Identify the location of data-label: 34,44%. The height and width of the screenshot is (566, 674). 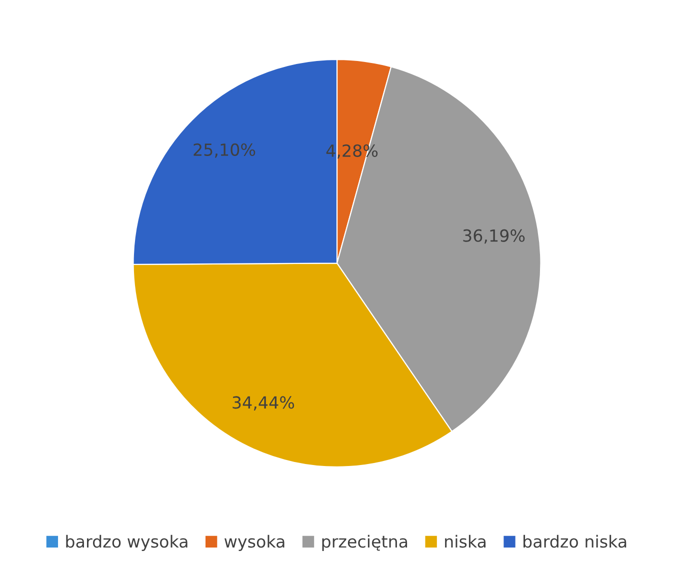
(263, 403).